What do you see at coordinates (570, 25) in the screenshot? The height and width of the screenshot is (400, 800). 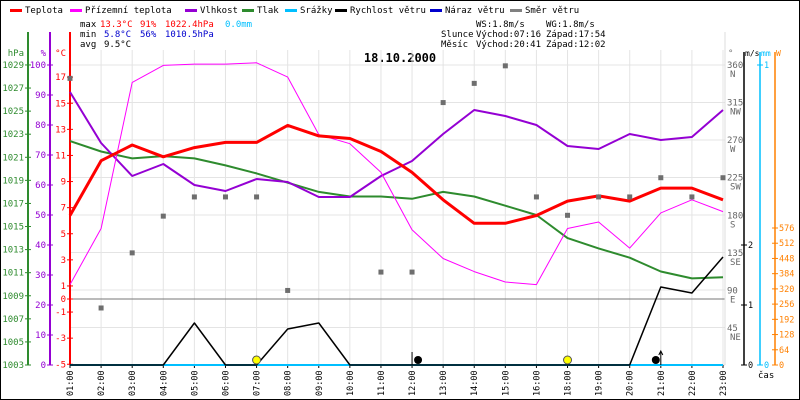 I see `wind-gust-max: WG:1.8m/s` at bounding box center [570, 25].